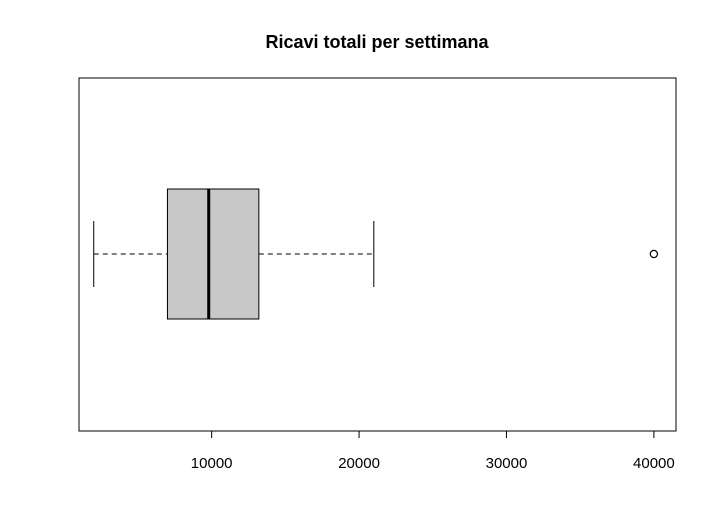 The image size is (717, 529). What do you see at coordinates (507, 463) in the screenshot?
I see `x-tick-label: 30000` at bounding box center [507, 463].